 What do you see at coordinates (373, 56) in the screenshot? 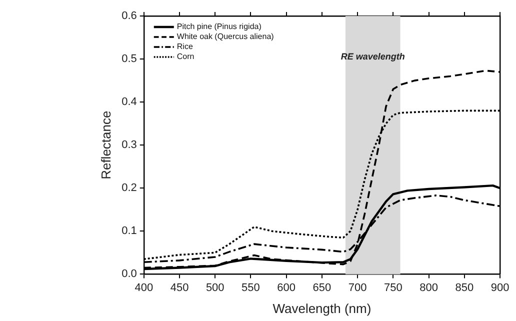
I see `band-label: RE wavelength` at bounding box center [373, 56].